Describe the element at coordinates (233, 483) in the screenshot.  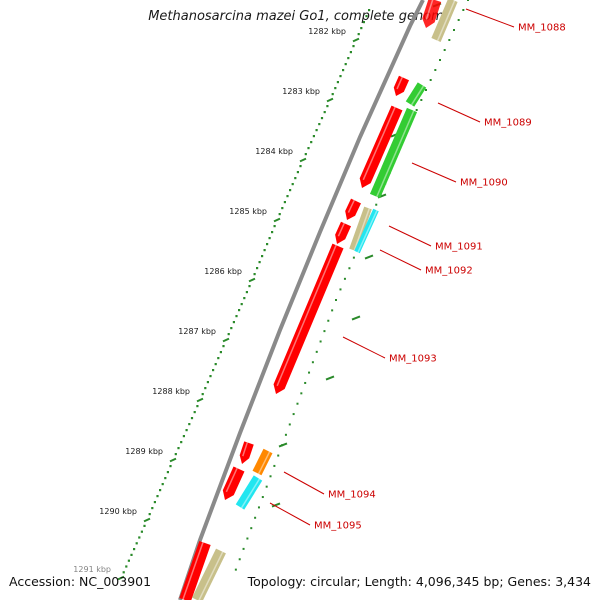
I see `gene-arrow-mm1095-rev` at that location.